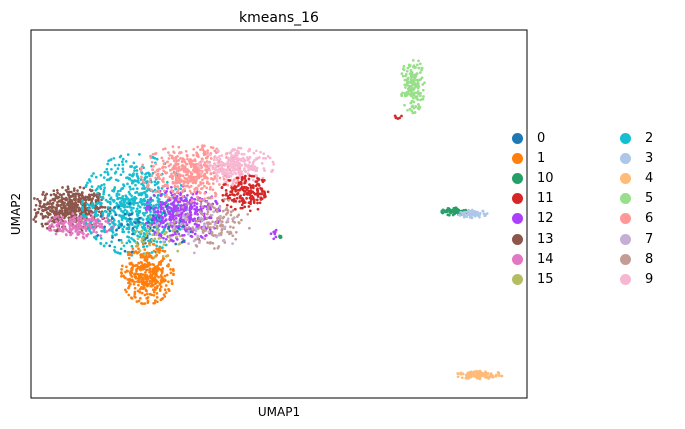  I want to click on legend-label-15: 15, so click(545, 279).